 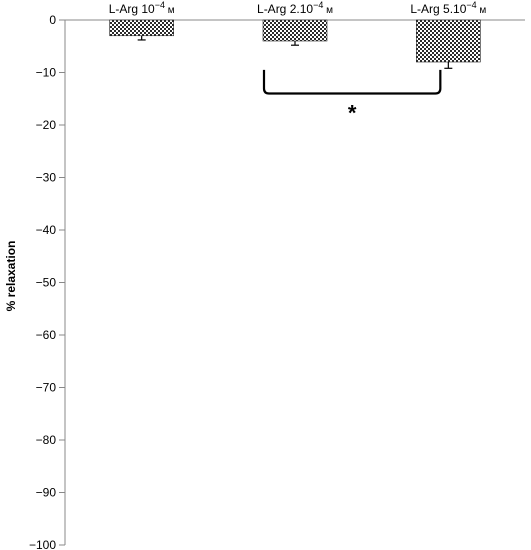 I want to click on significance-bracket, so click(x=352, y=82).